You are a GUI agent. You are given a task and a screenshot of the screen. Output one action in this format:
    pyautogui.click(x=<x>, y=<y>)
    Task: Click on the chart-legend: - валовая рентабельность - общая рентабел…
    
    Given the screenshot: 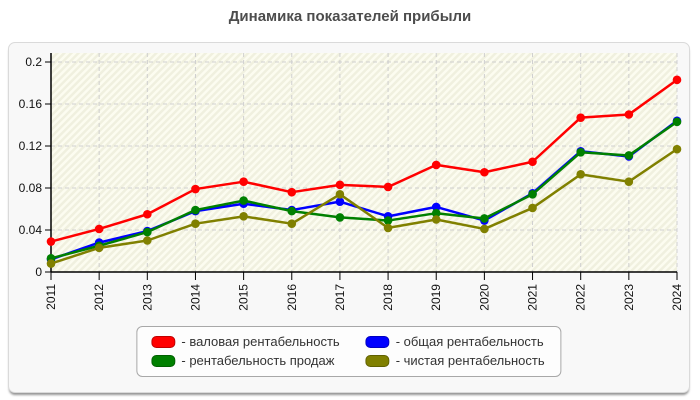 What is the action you would take?
    pyautogui.click(x=349, y=351)
    